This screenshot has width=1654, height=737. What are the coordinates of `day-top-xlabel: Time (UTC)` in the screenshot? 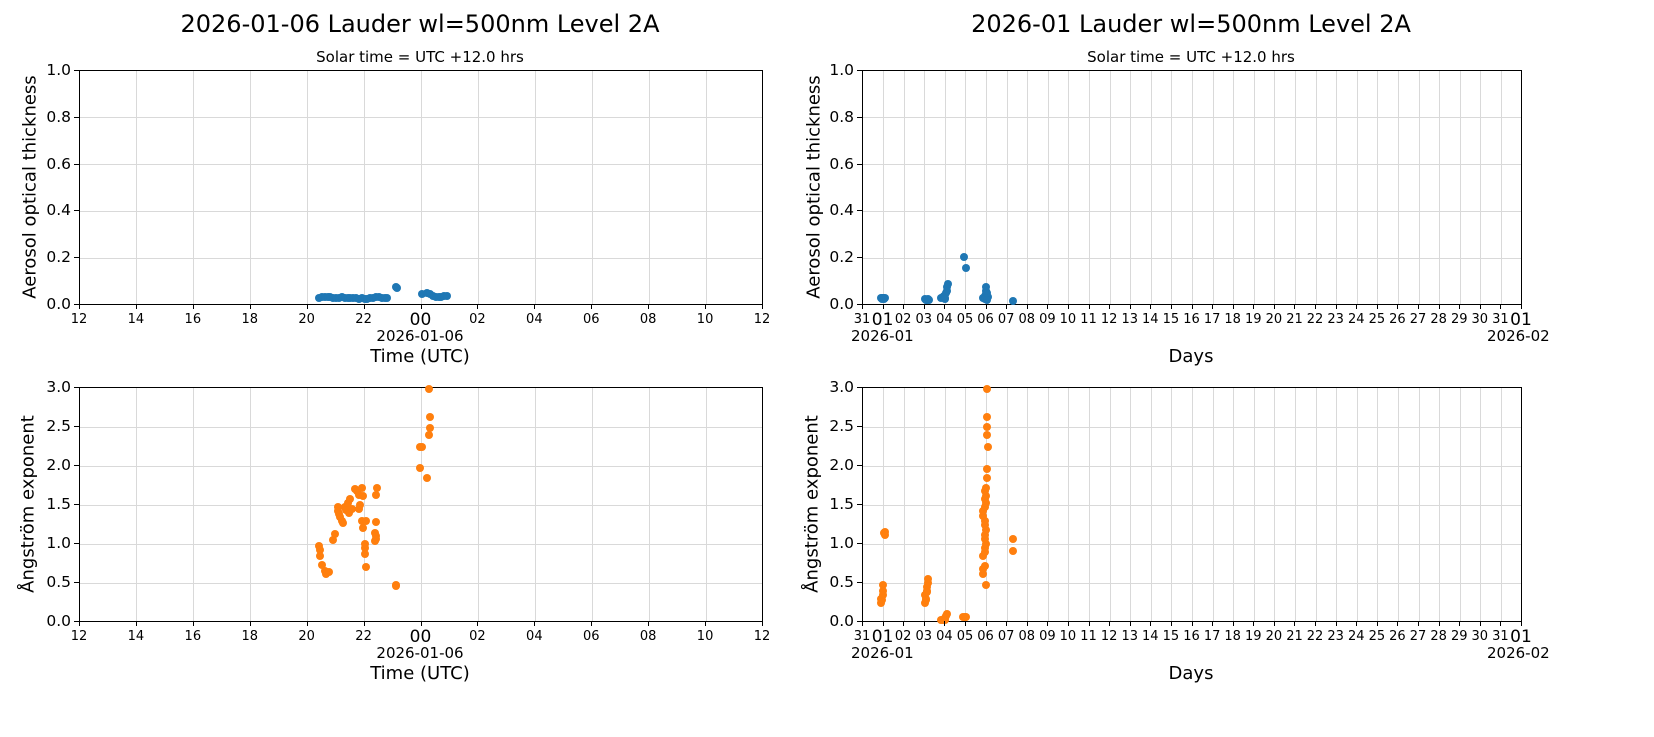 It's located at (420, 356).